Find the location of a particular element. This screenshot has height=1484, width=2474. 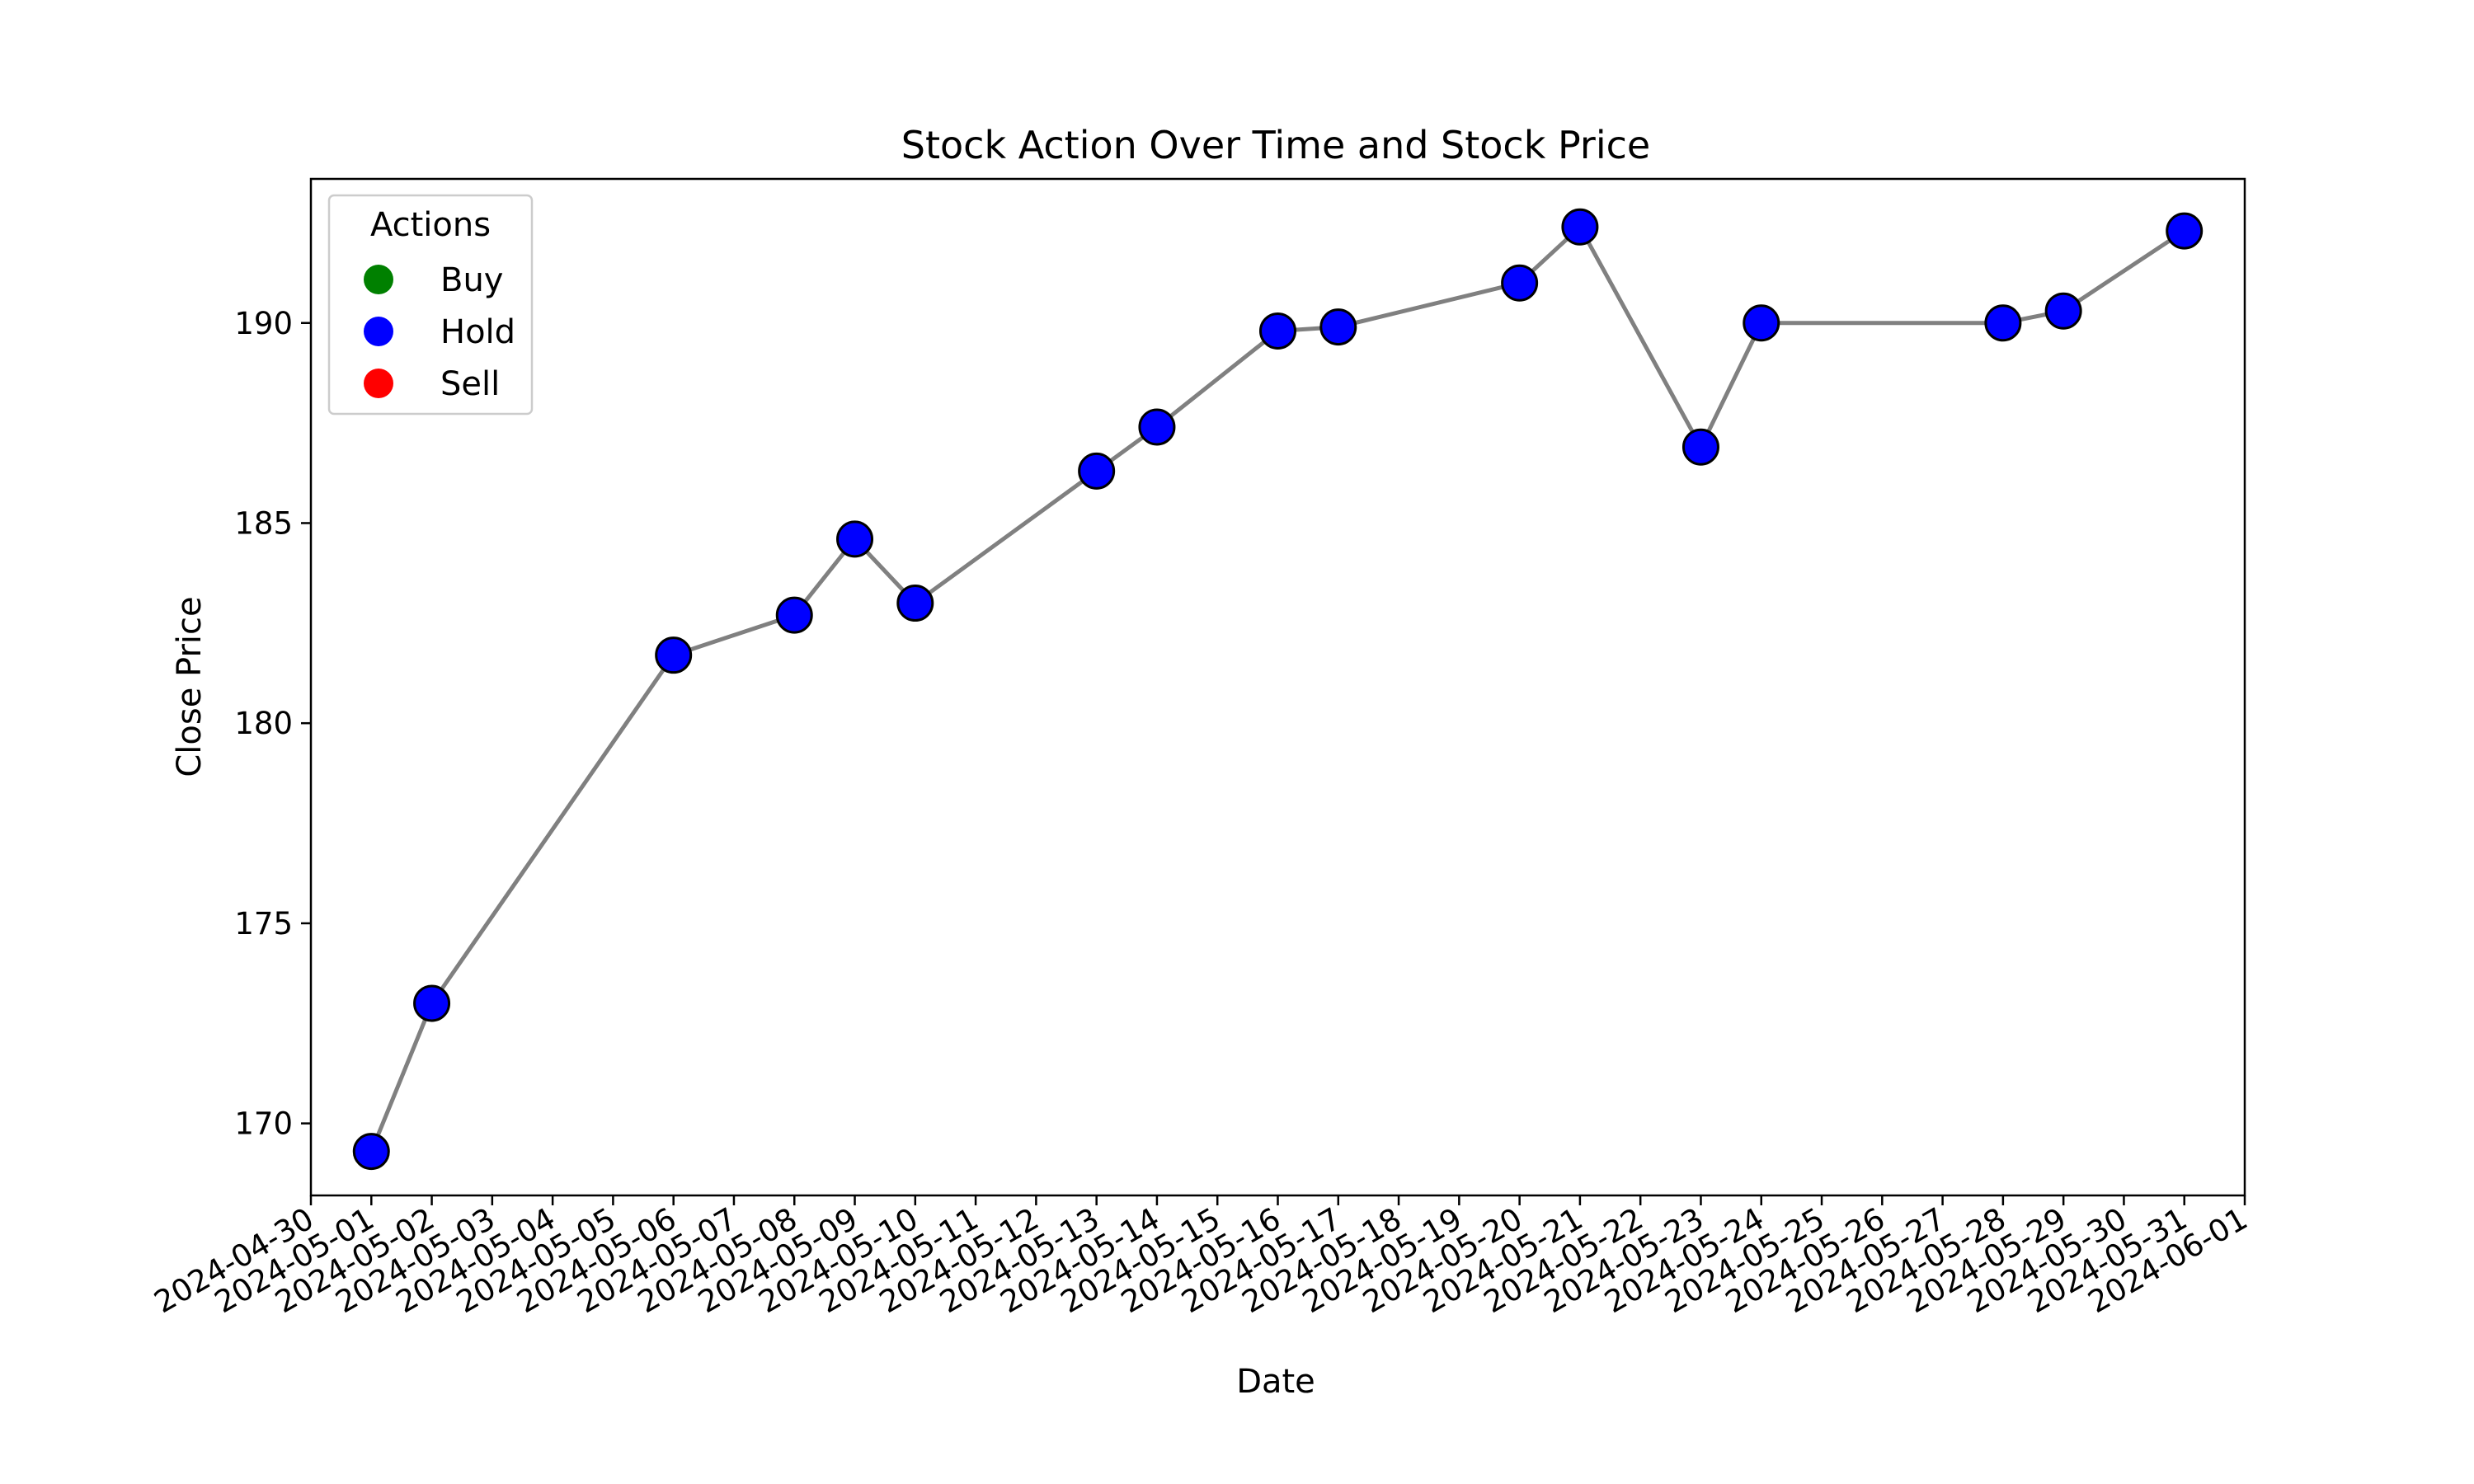

legend-label-hold: Hold is located at coordinates (477, 332).